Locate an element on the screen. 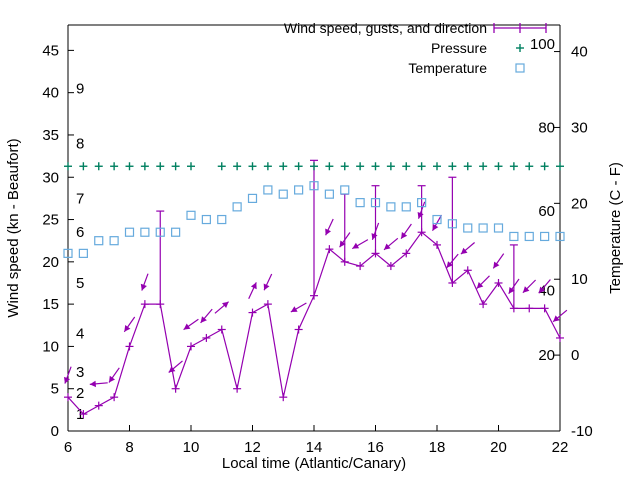 This screenshot has height=480, width=640. x-tick-label: 10 is located at coordinates (191, 447).